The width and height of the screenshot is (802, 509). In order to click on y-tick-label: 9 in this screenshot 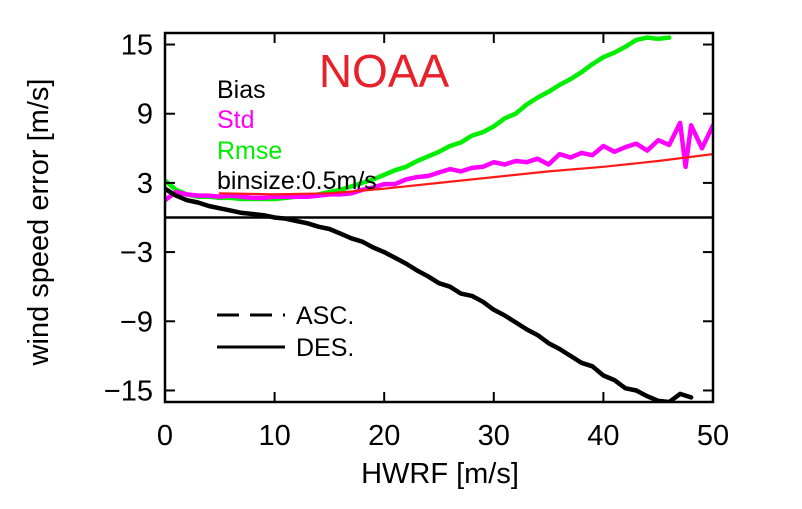, I will do `click(145, 115)`.